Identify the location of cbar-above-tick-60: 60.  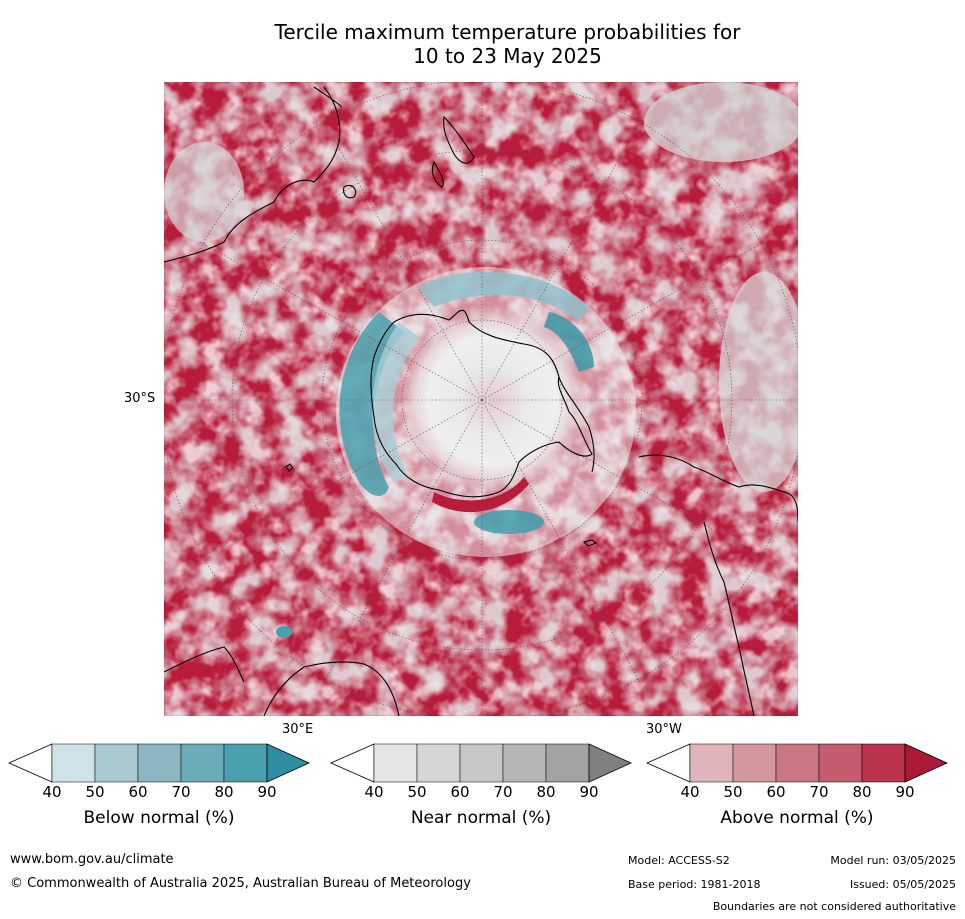
(776, 792).